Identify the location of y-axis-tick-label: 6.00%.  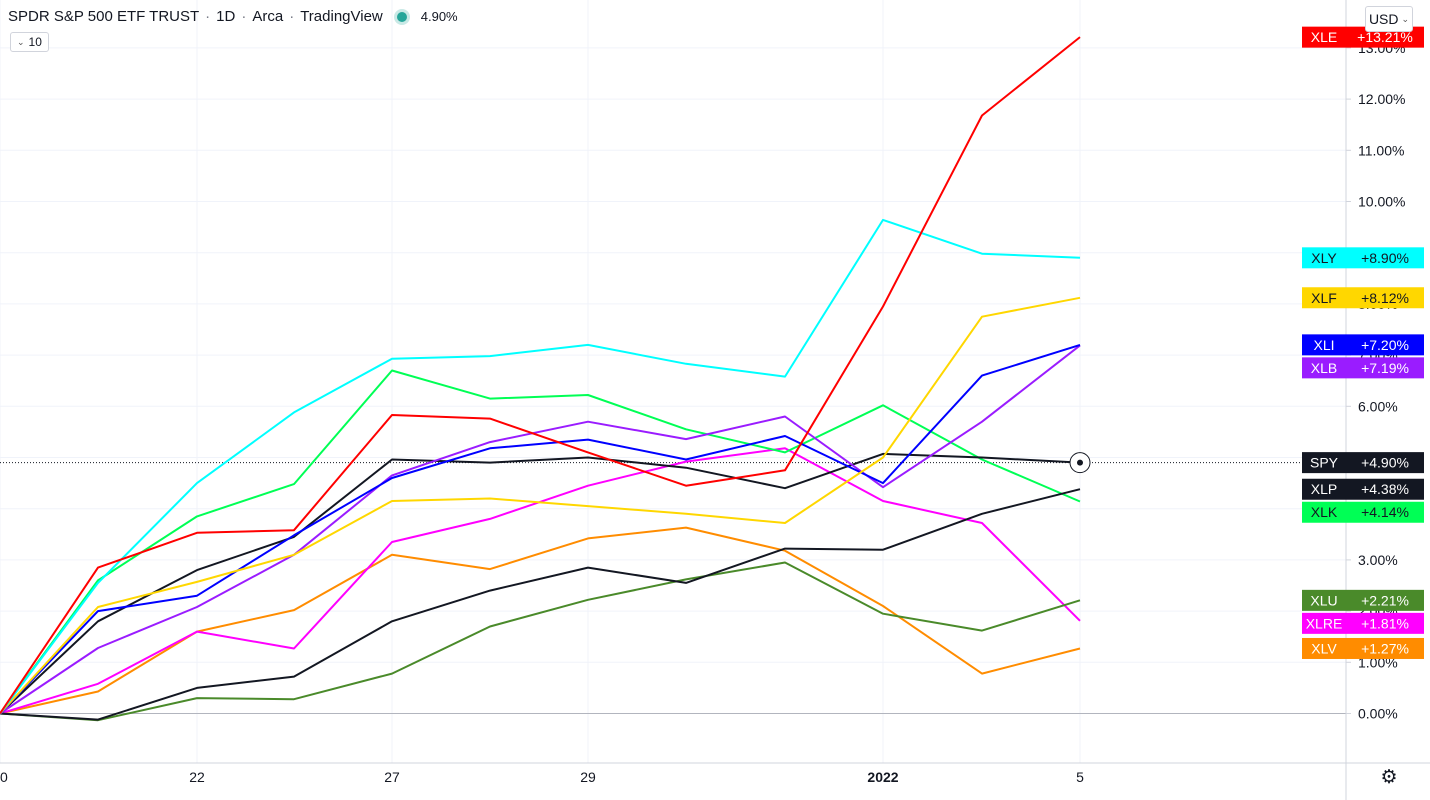
(1378, 406).